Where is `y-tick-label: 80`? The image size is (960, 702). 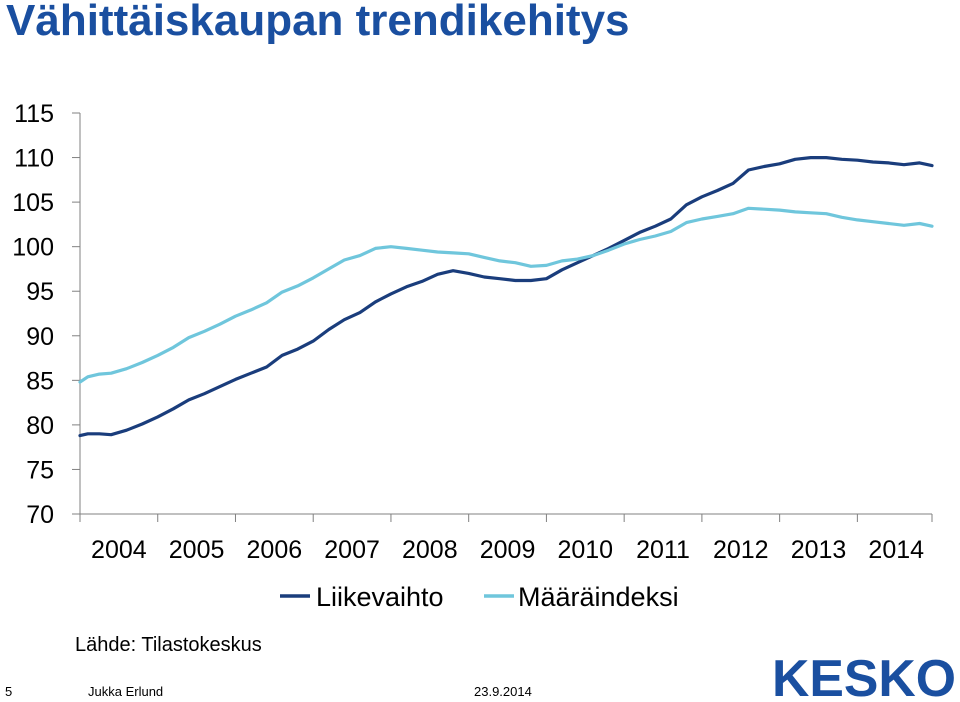 y-tick-label: 80 is located at coordinates (40, 426).